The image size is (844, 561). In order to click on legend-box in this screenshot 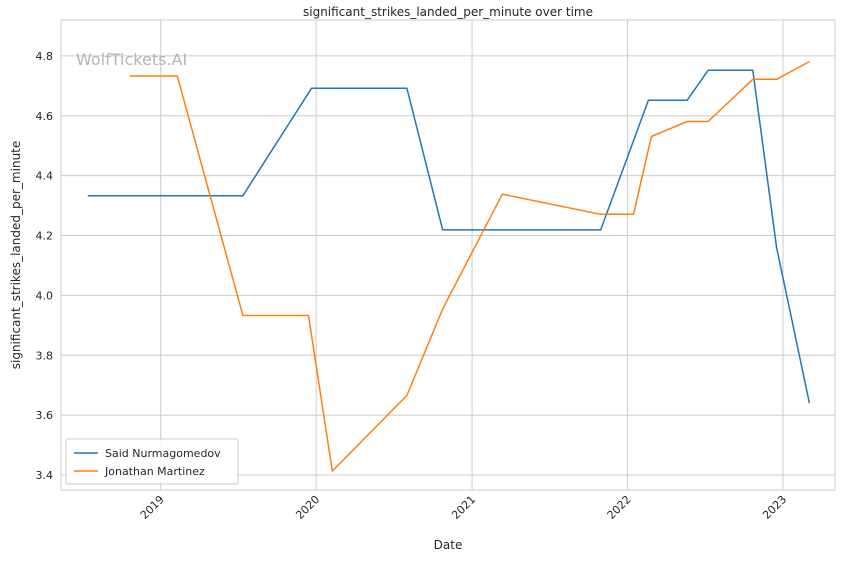, I will do `click(152, 461)`.